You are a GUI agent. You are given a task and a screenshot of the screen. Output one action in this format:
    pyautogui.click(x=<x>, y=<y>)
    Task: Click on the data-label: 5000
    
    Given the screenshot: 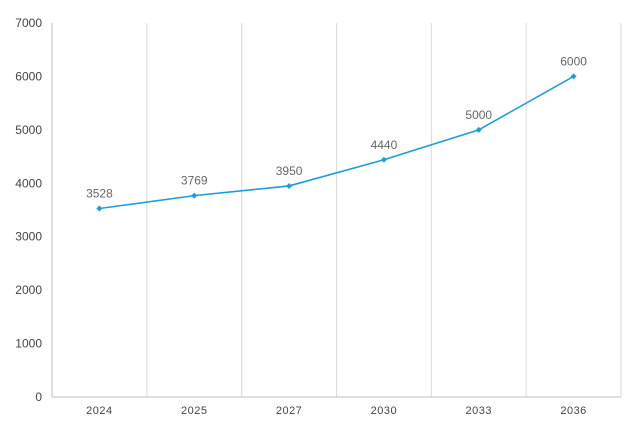 What is the action you would take?
    pyautogui.click(x=478, y=115)
    